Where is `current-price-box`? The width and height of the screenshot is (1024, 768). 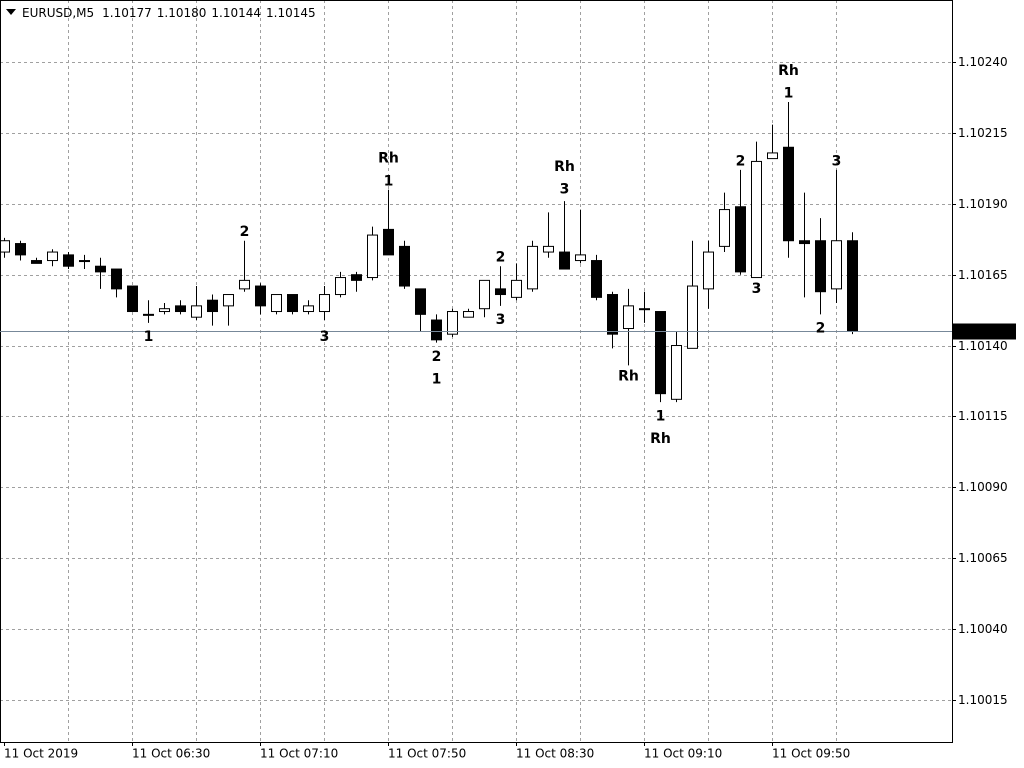 current-price-box is located at coordinates (984, 331).